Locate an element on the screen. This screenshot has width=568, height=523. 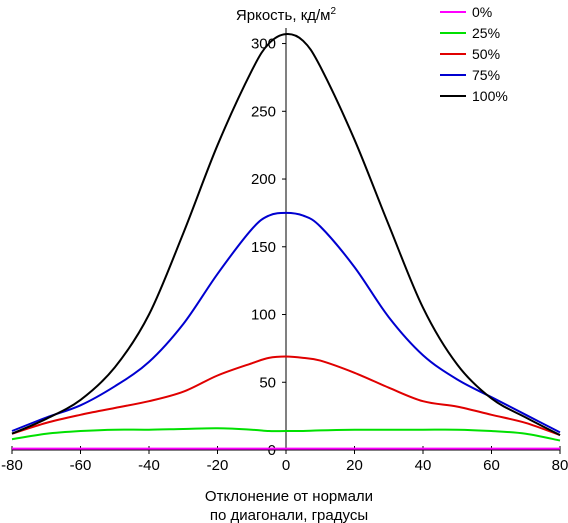
x-tick-label: 80 is located at coordinates (560, 465).